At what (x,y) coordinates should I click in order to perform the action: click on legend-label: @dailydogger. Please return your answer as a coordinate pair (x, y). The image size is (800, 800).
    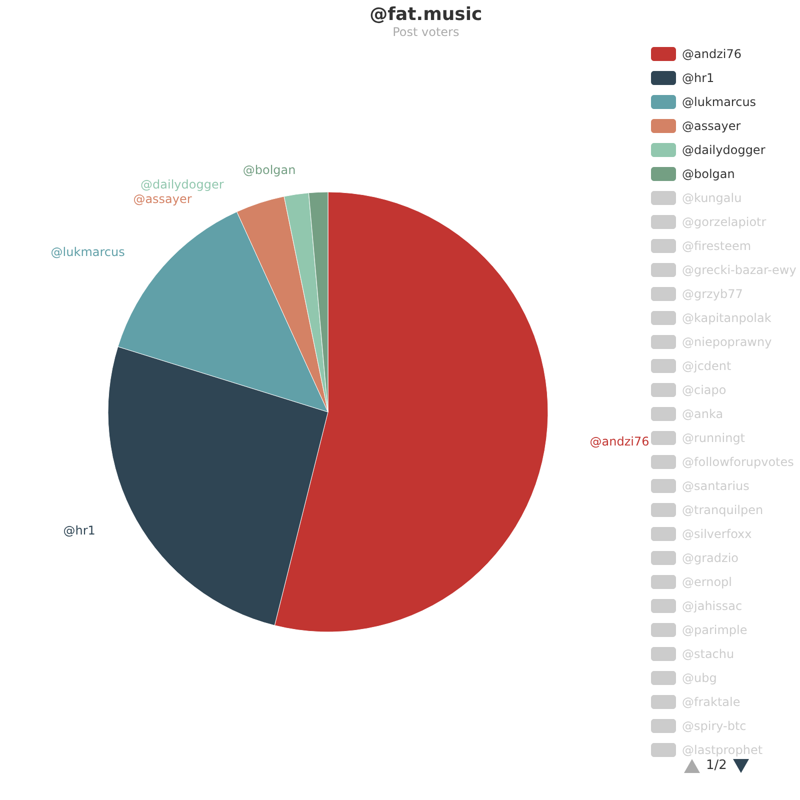
    Looking at the image, I should click on (724, 150).